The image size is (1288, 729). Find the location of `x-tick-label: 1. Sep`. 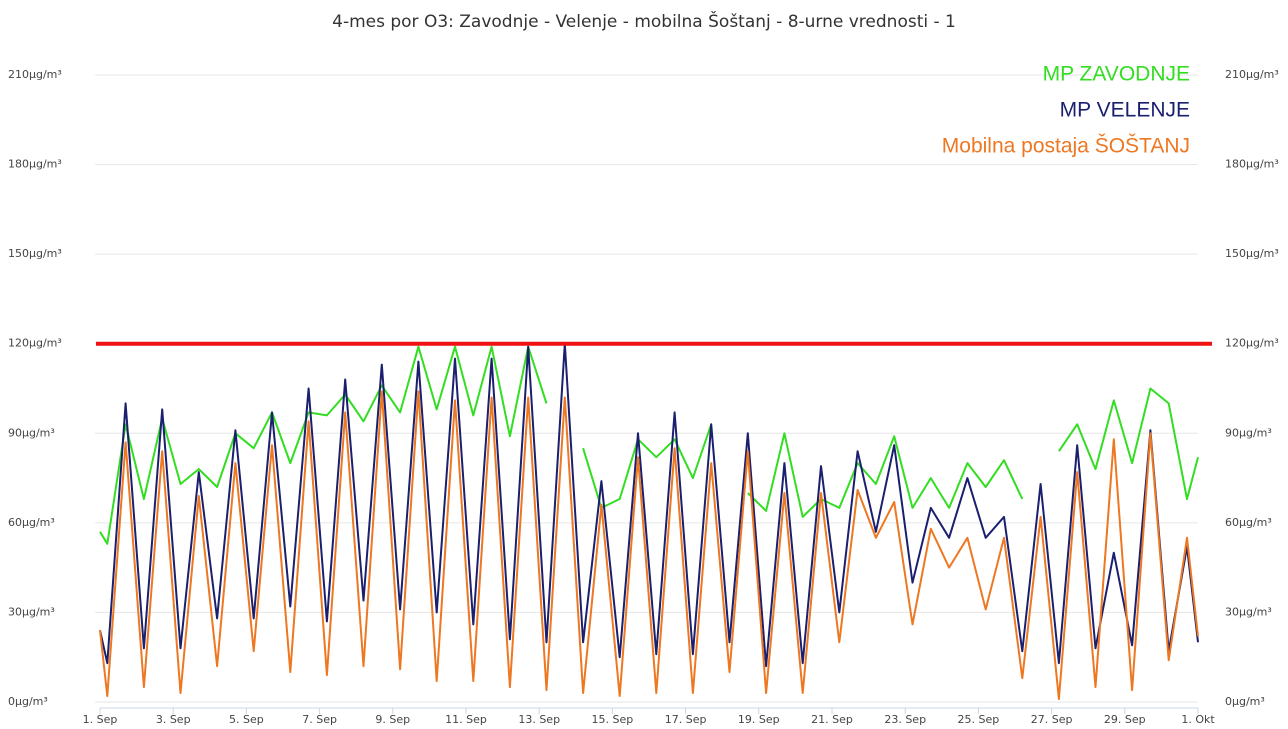

x-tick-label: 1. Sep is located at coordinates (100, 719).